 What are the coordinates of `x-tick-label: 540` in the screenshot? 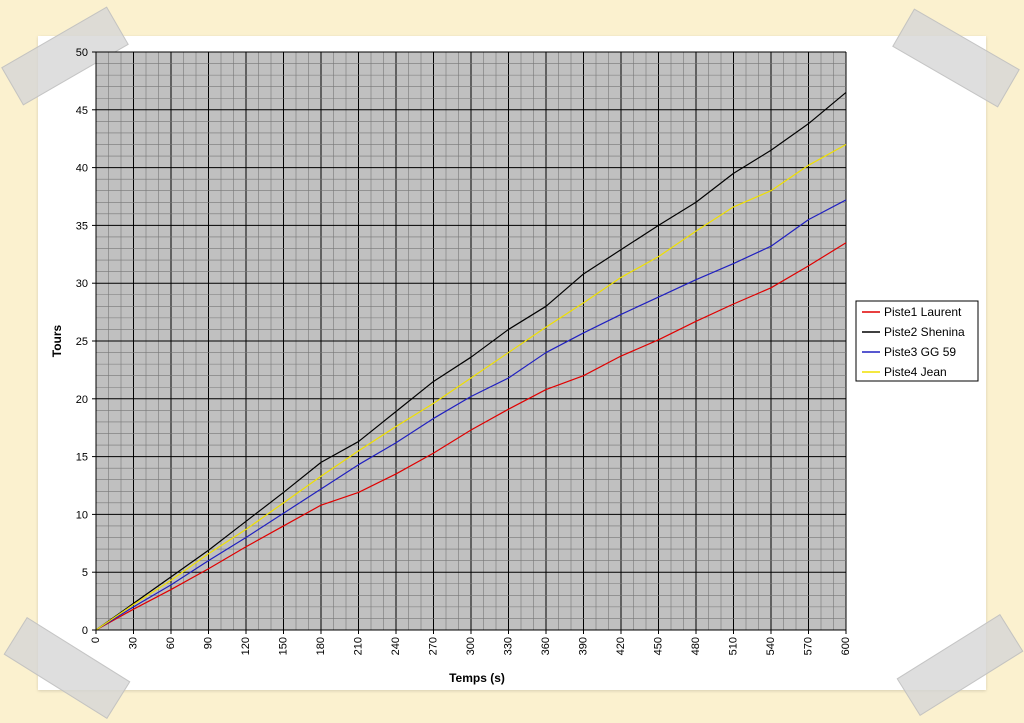 It's located at (771, 646).